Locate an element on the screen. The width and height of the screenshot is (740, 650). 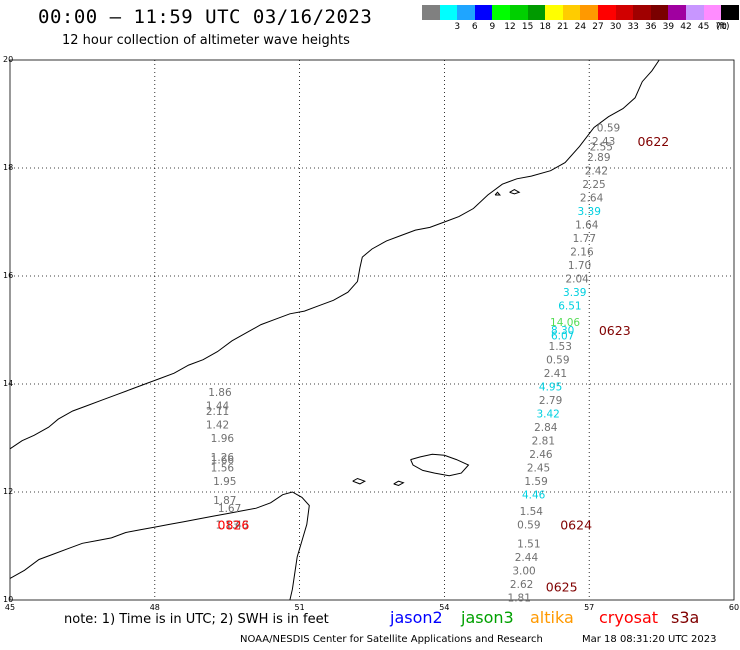
longitude-tick-label: 54 is located at coordinates (444, 607).